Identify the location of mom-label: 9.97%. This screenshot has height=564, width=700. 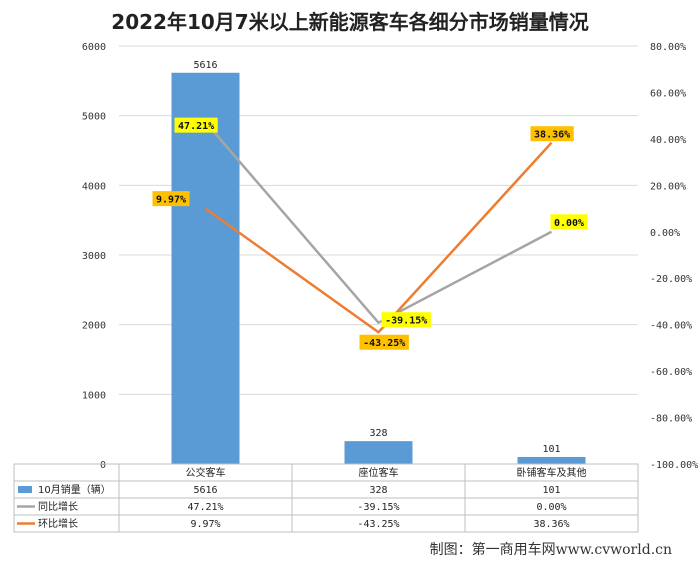
(171, 200).